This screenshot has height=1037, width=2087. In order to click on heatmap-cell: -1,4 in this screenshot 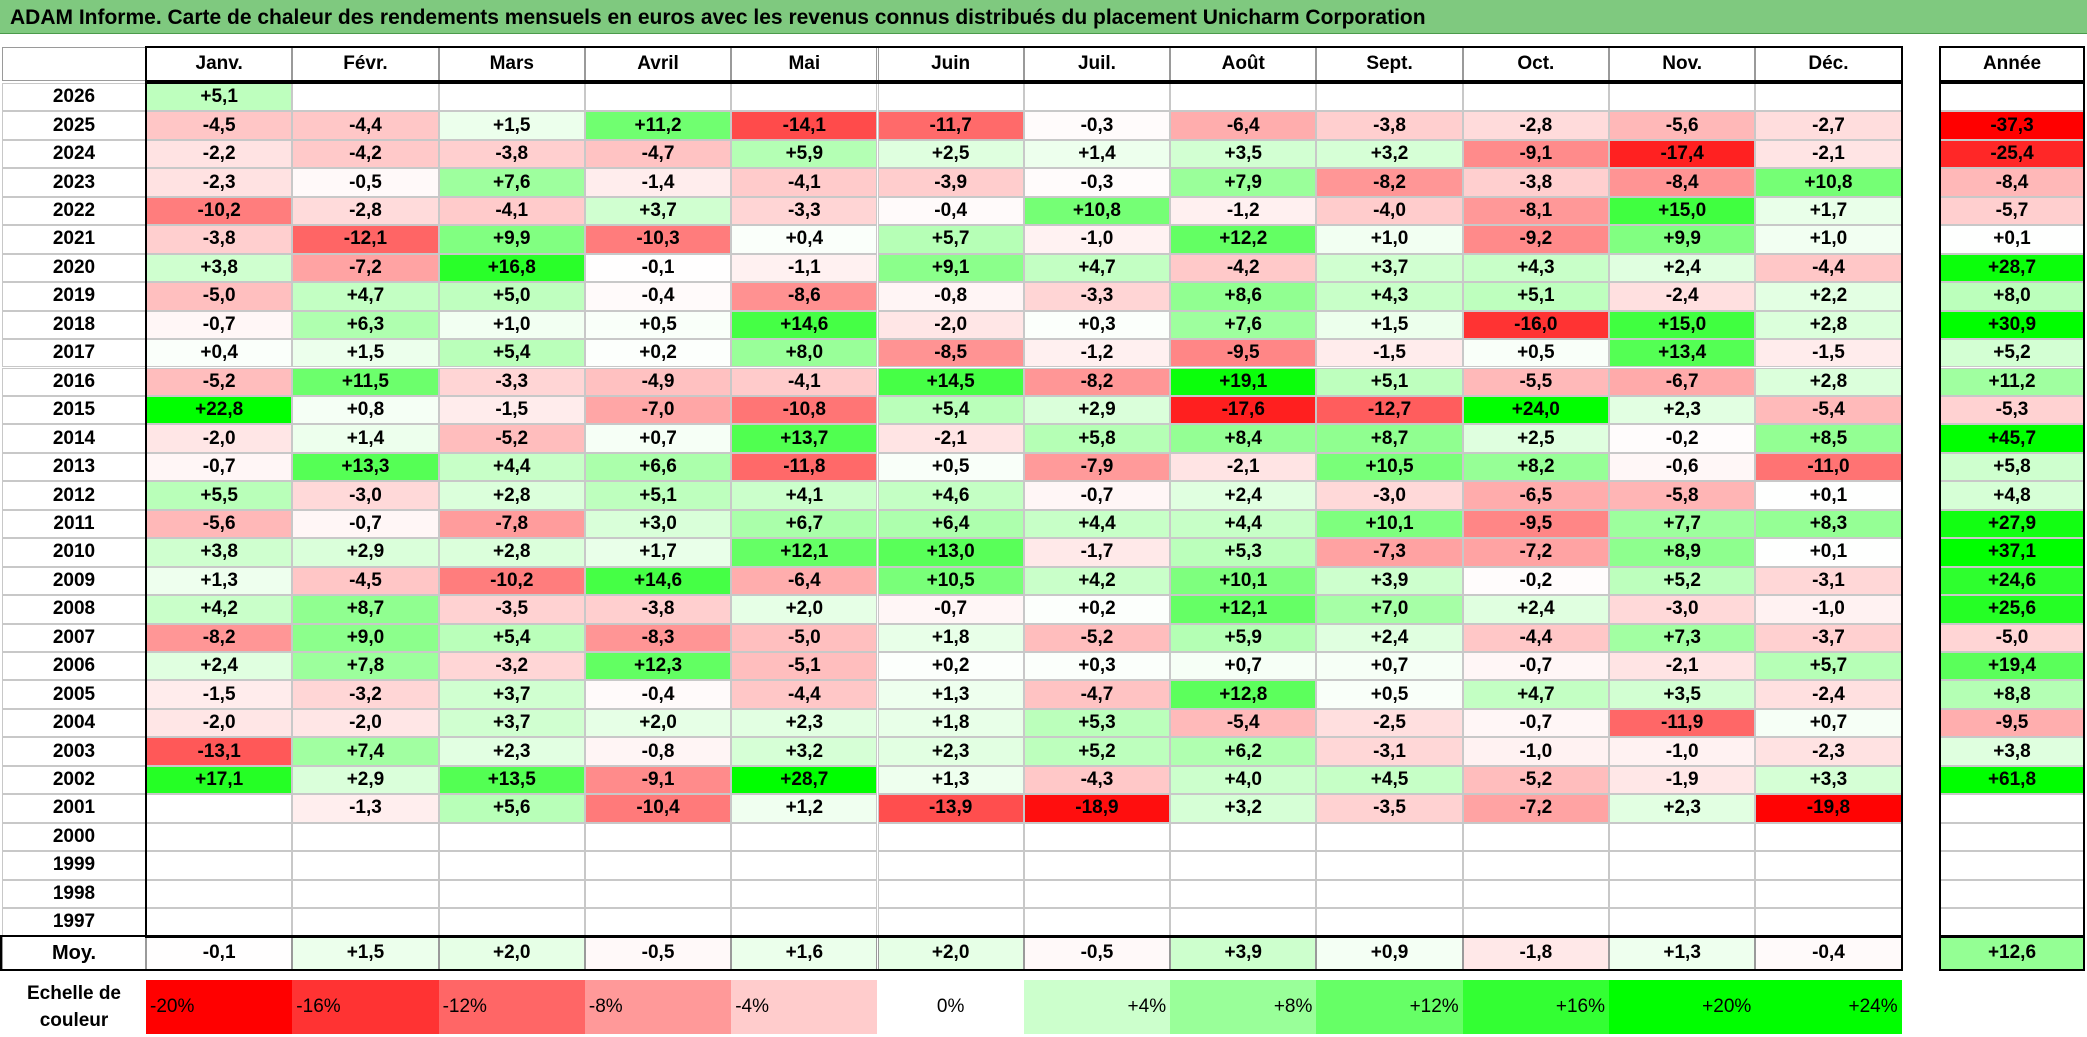, I will do `click(658, 182)`.